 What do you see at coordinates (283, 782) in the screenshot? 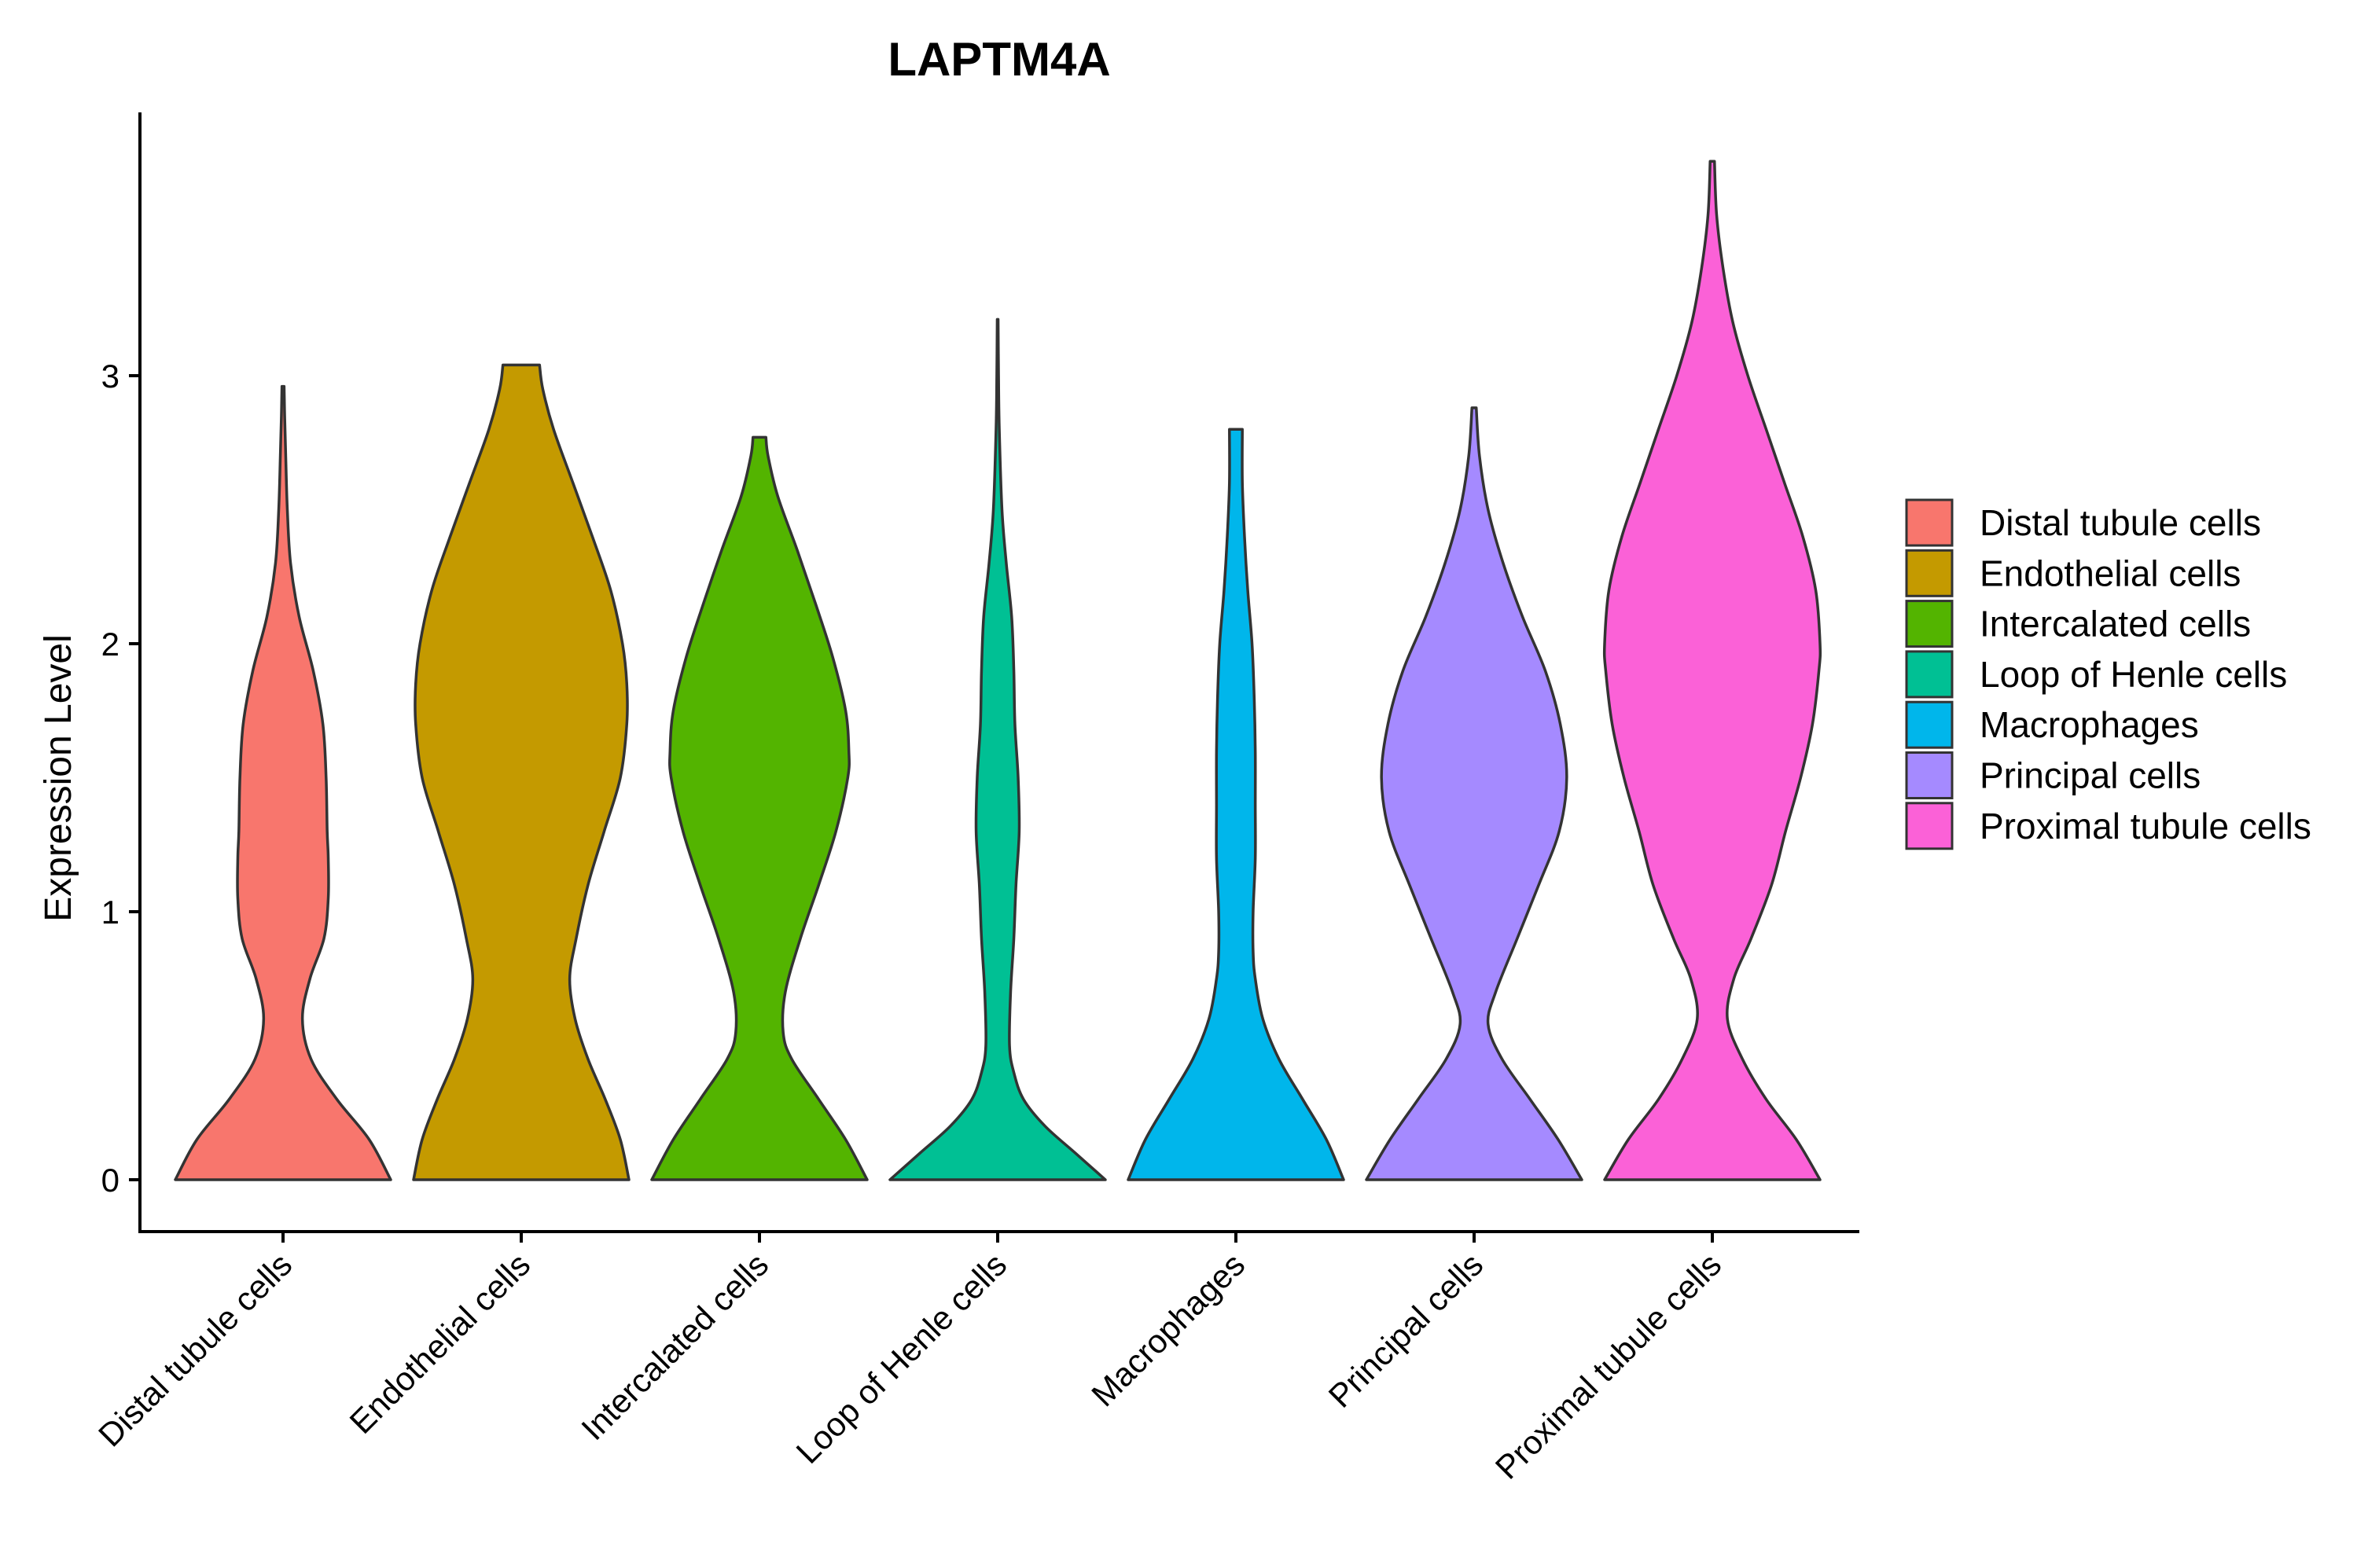
I see `violin-distal-tubule-cells` at bounding box center [283, 782].